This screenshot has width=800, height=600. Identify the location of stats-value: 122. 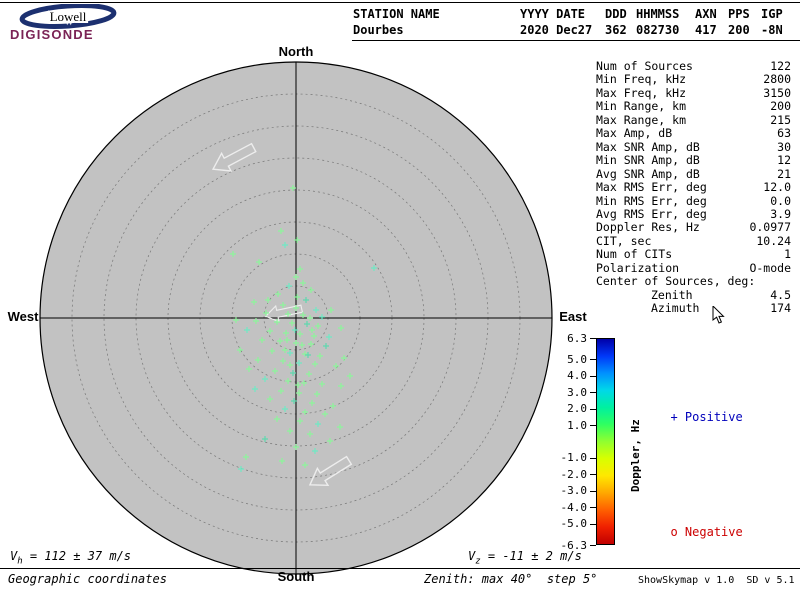
(780, 66).